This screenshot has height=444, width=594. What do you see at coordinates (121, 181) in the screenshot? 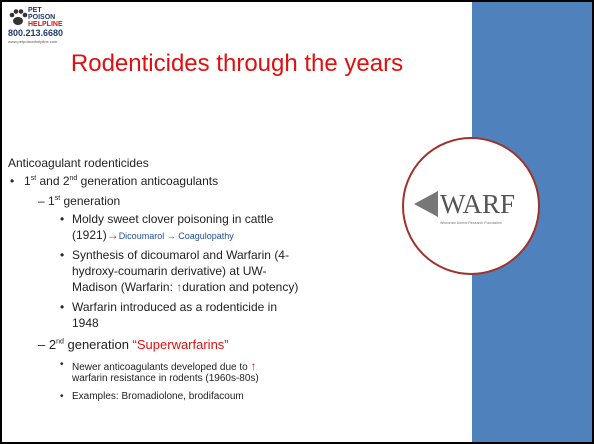
I see `text-line: 1st and 2nd generation anticoagulants` at bounding box center [121, 181].